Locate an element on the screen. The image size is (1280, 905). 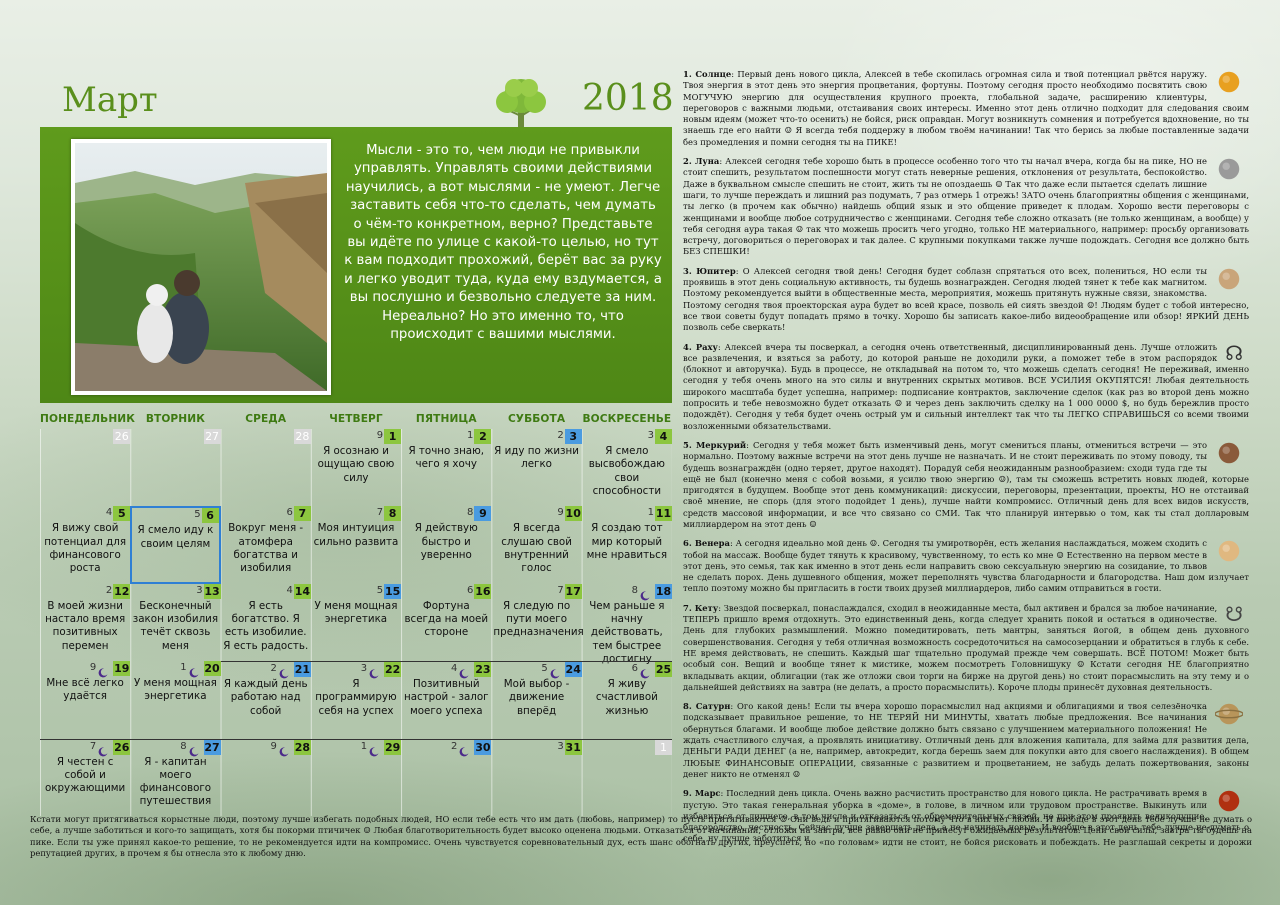
affirmation-text: Я честен с собой и окружающими is located at coordinates (85, 775).